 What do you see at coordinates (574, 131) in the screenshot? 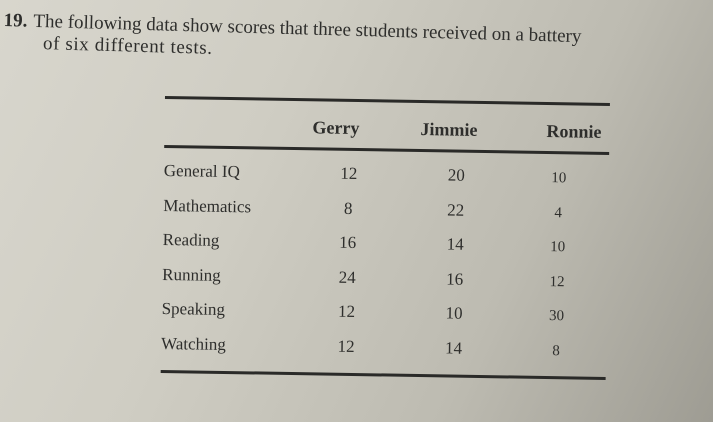
I see `column-header-ronnie: Ronnie` at bounding box center [574, 131].